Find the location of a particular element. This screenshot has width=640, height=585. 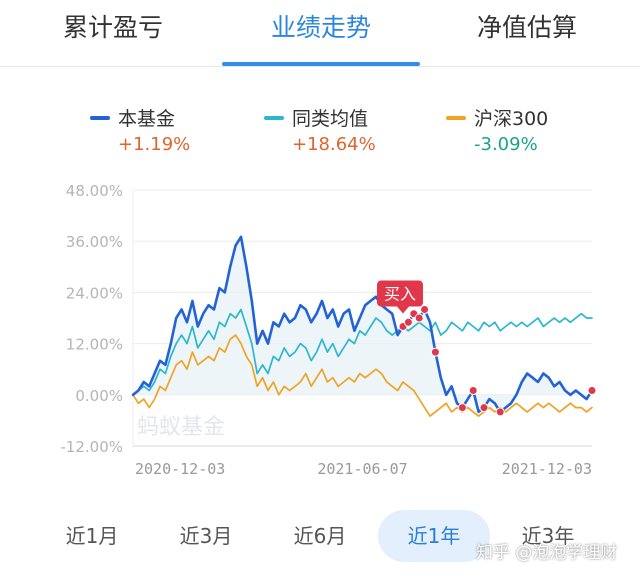

legend-label-csi300: 沪深300 is located at coordinates (511, 119).